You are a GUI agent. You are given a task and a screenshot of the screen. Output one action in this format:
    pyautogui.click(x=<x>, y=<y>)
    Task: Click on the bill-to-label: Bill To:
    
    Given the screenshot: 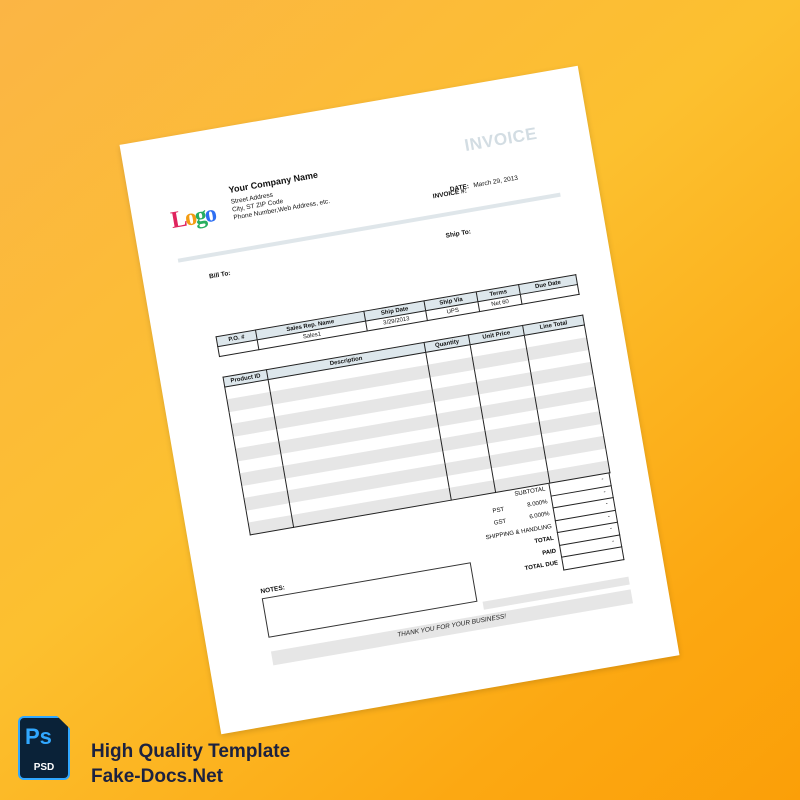 What is the action you would take?
    pyautogui.click(x=220, y=275)
    